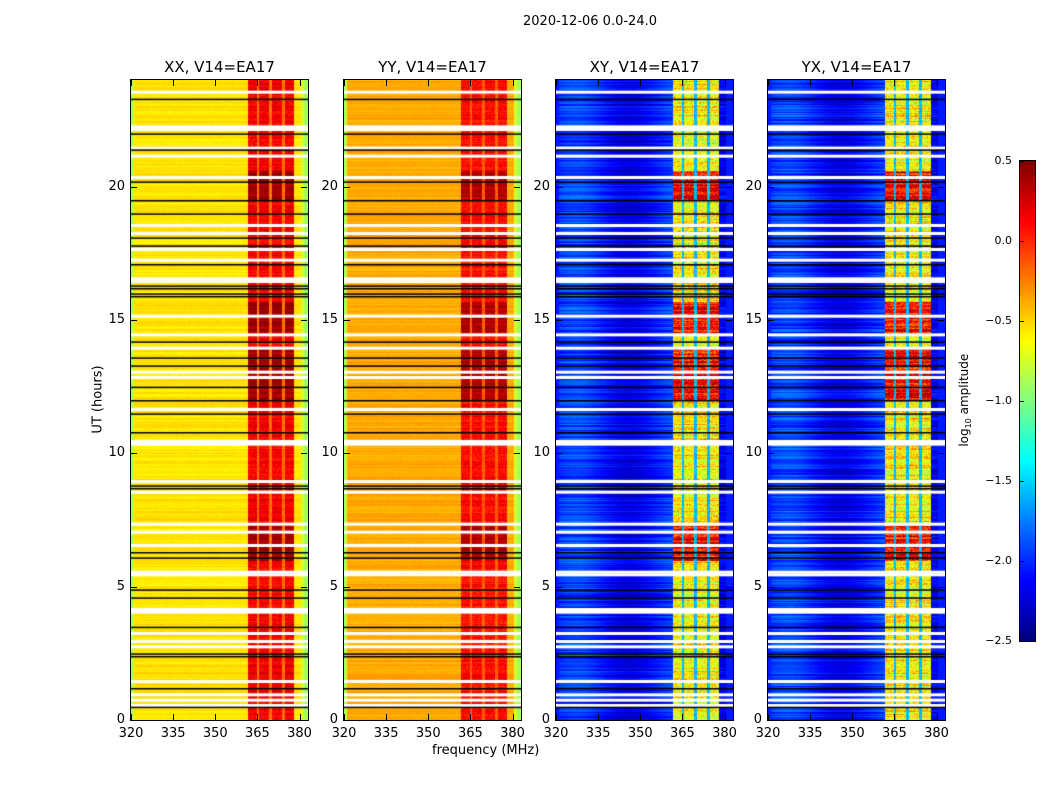  What do you see at coordinates (998, 640) in the screenshot?
I see `colorbar-tick-label: −2.5` at bounding box center [998, 640].